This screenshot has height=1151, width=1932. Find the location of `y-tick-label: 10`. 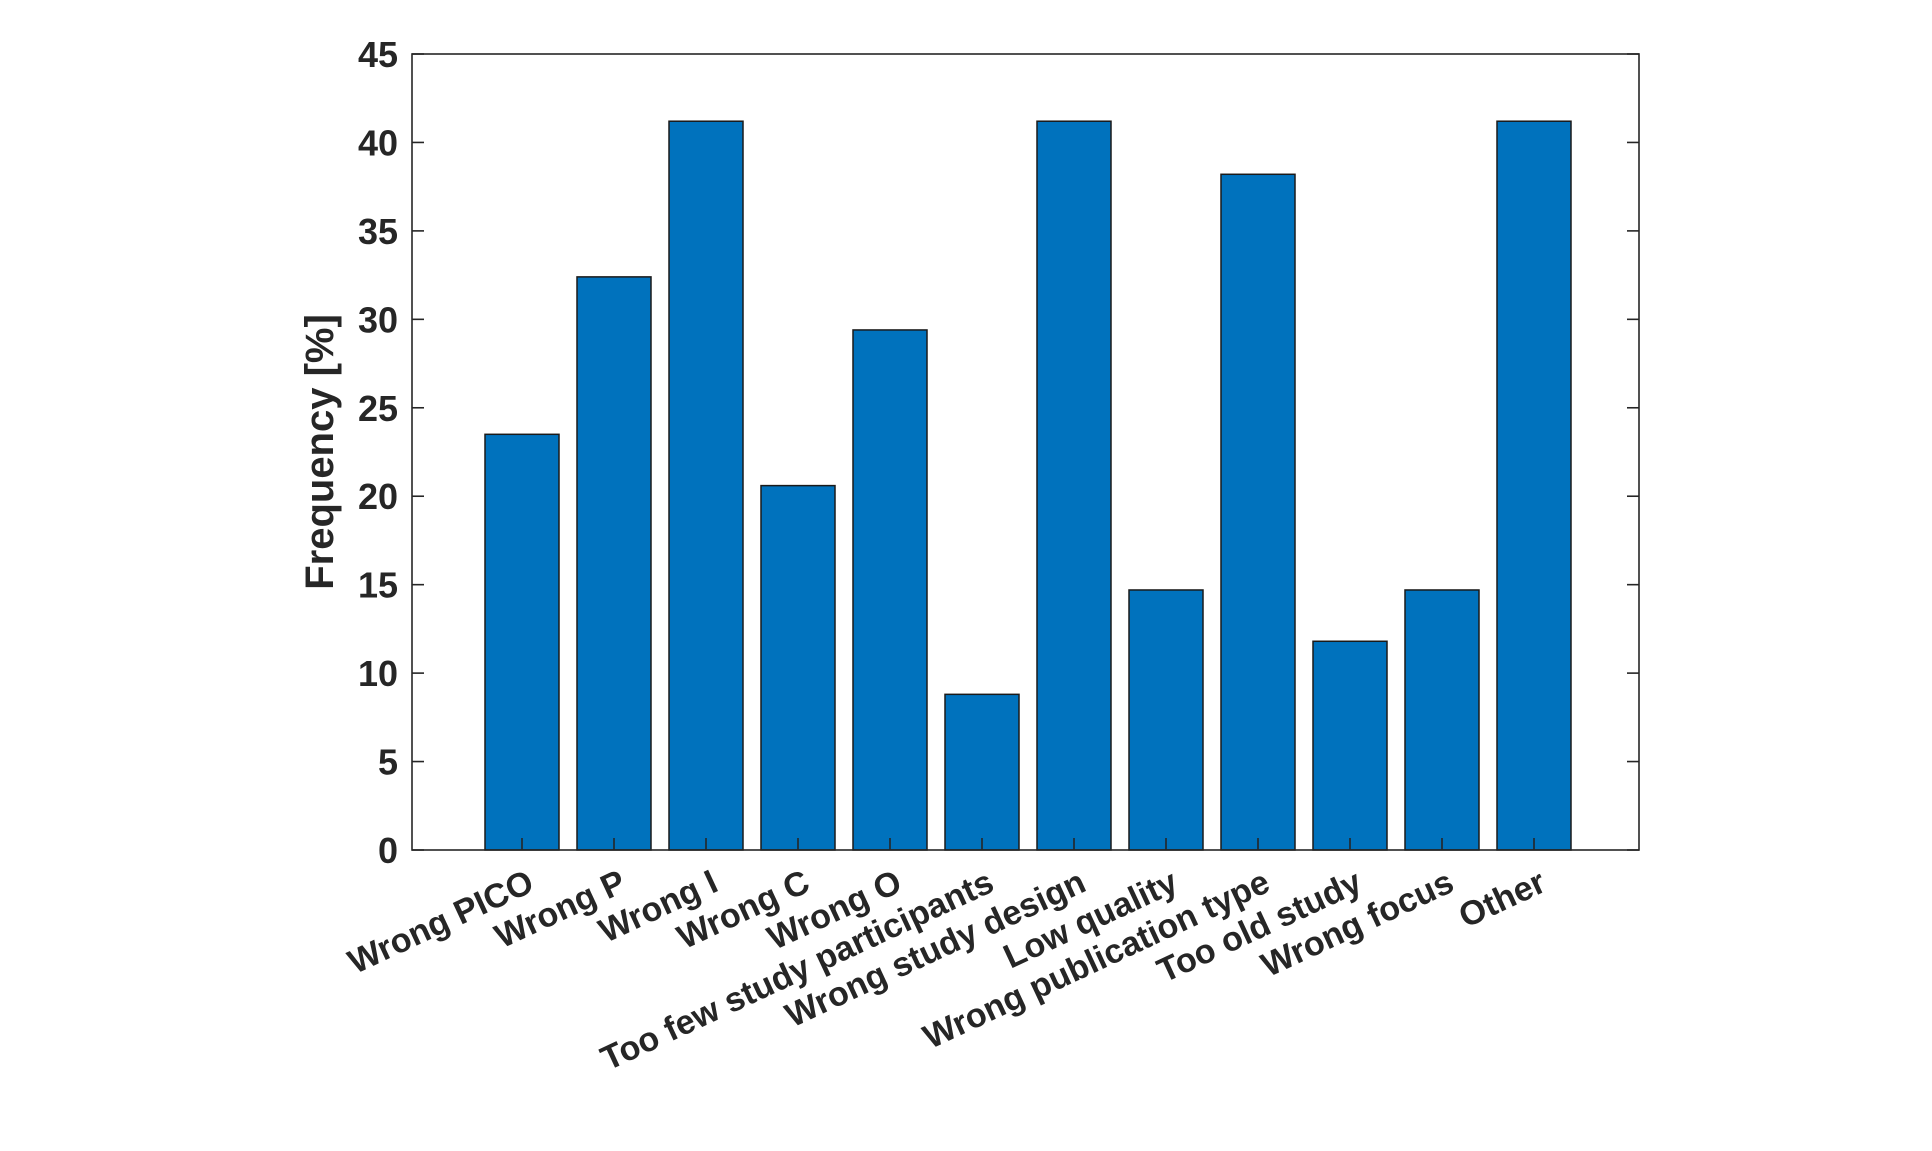

y-tick-label: 10 is located at coordinates (378, 673).